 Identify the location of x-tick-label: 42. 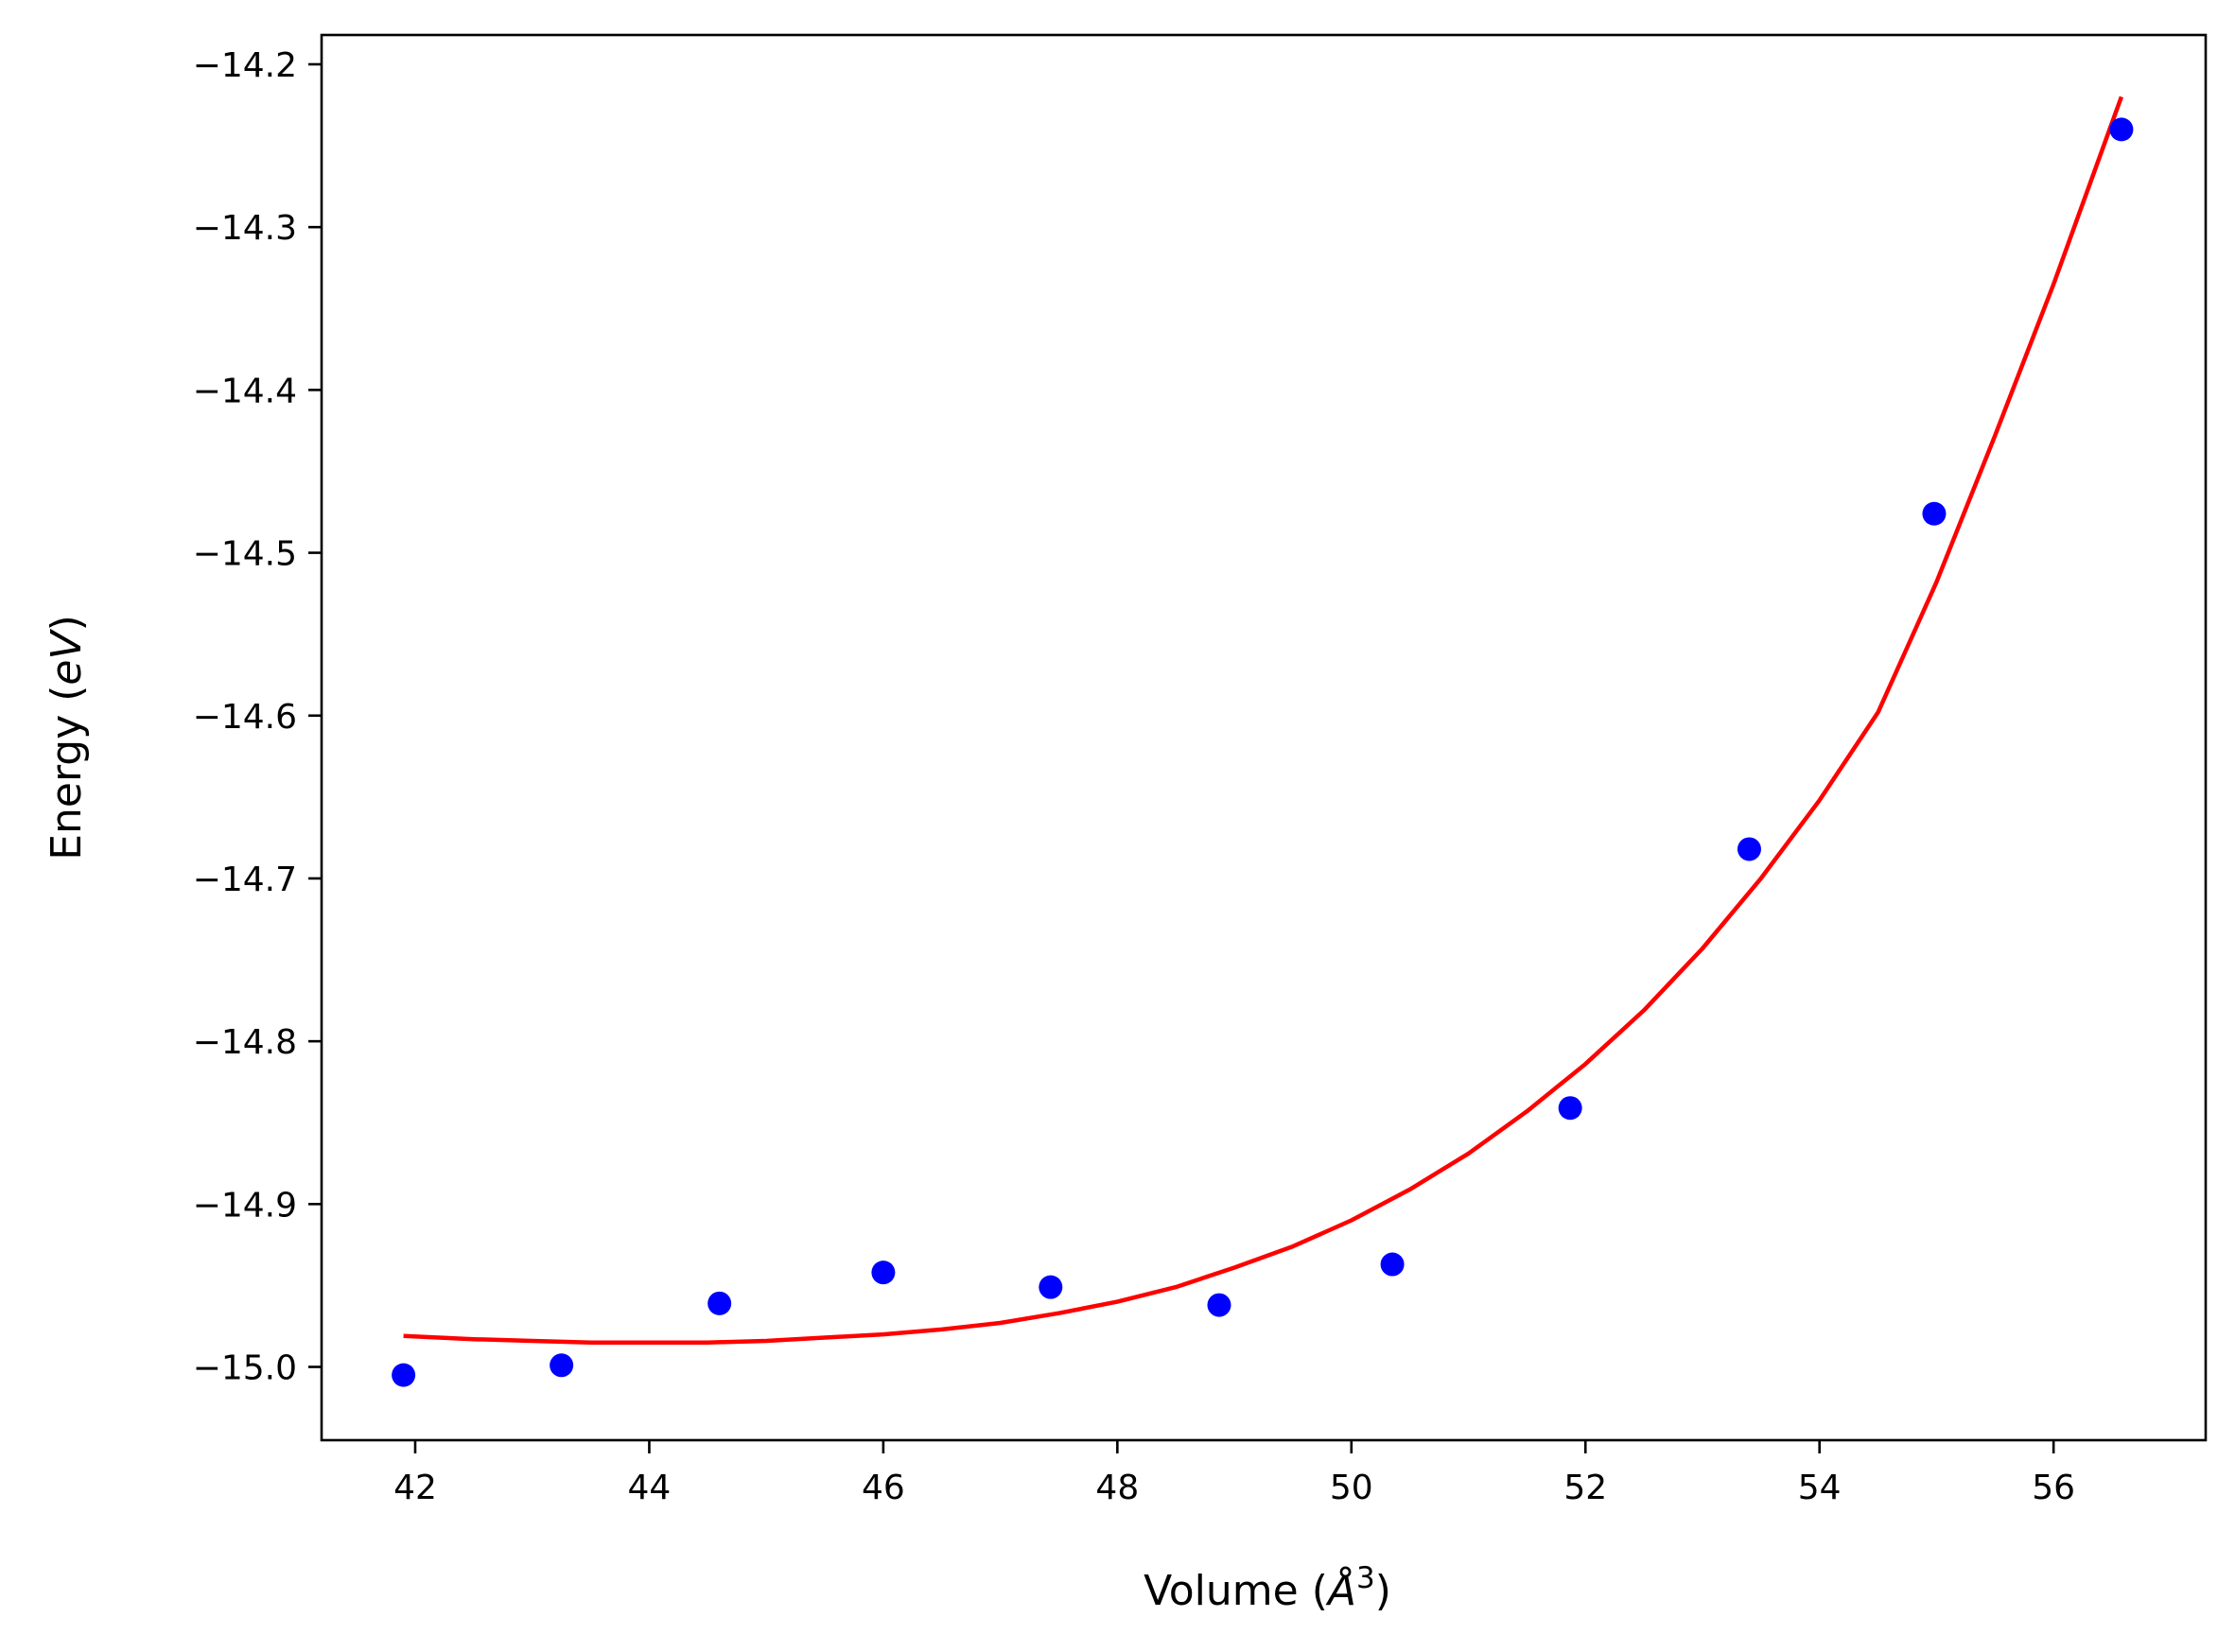
(415, 1488).